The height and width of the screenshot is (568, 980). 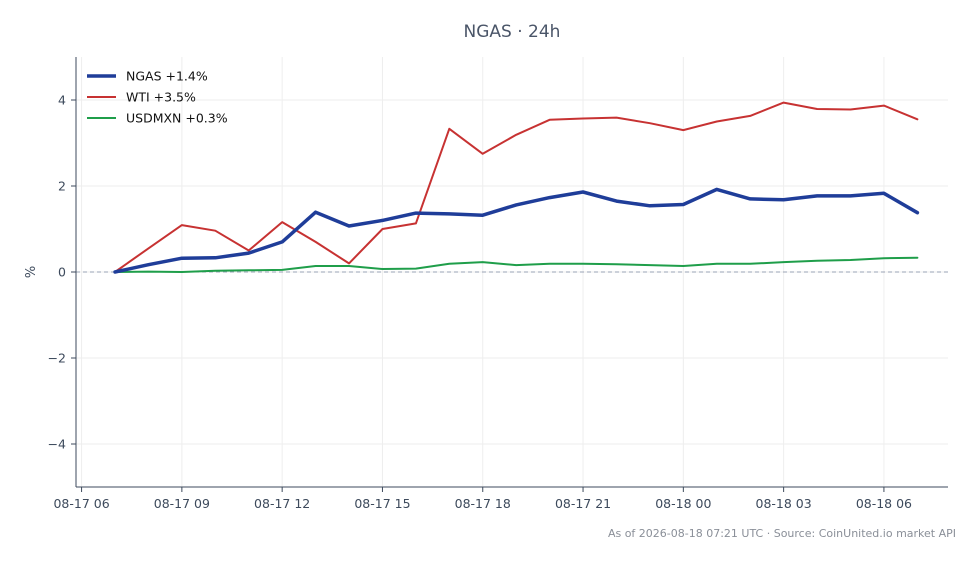 I want to click on x-tick-label-7: 08-18 03, so click(x=784, y=503).